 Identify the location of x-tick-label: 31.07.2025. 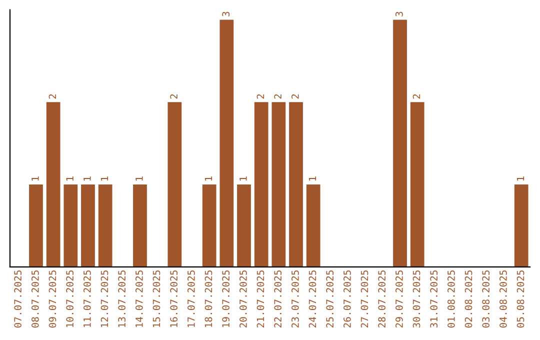
(434, 299).